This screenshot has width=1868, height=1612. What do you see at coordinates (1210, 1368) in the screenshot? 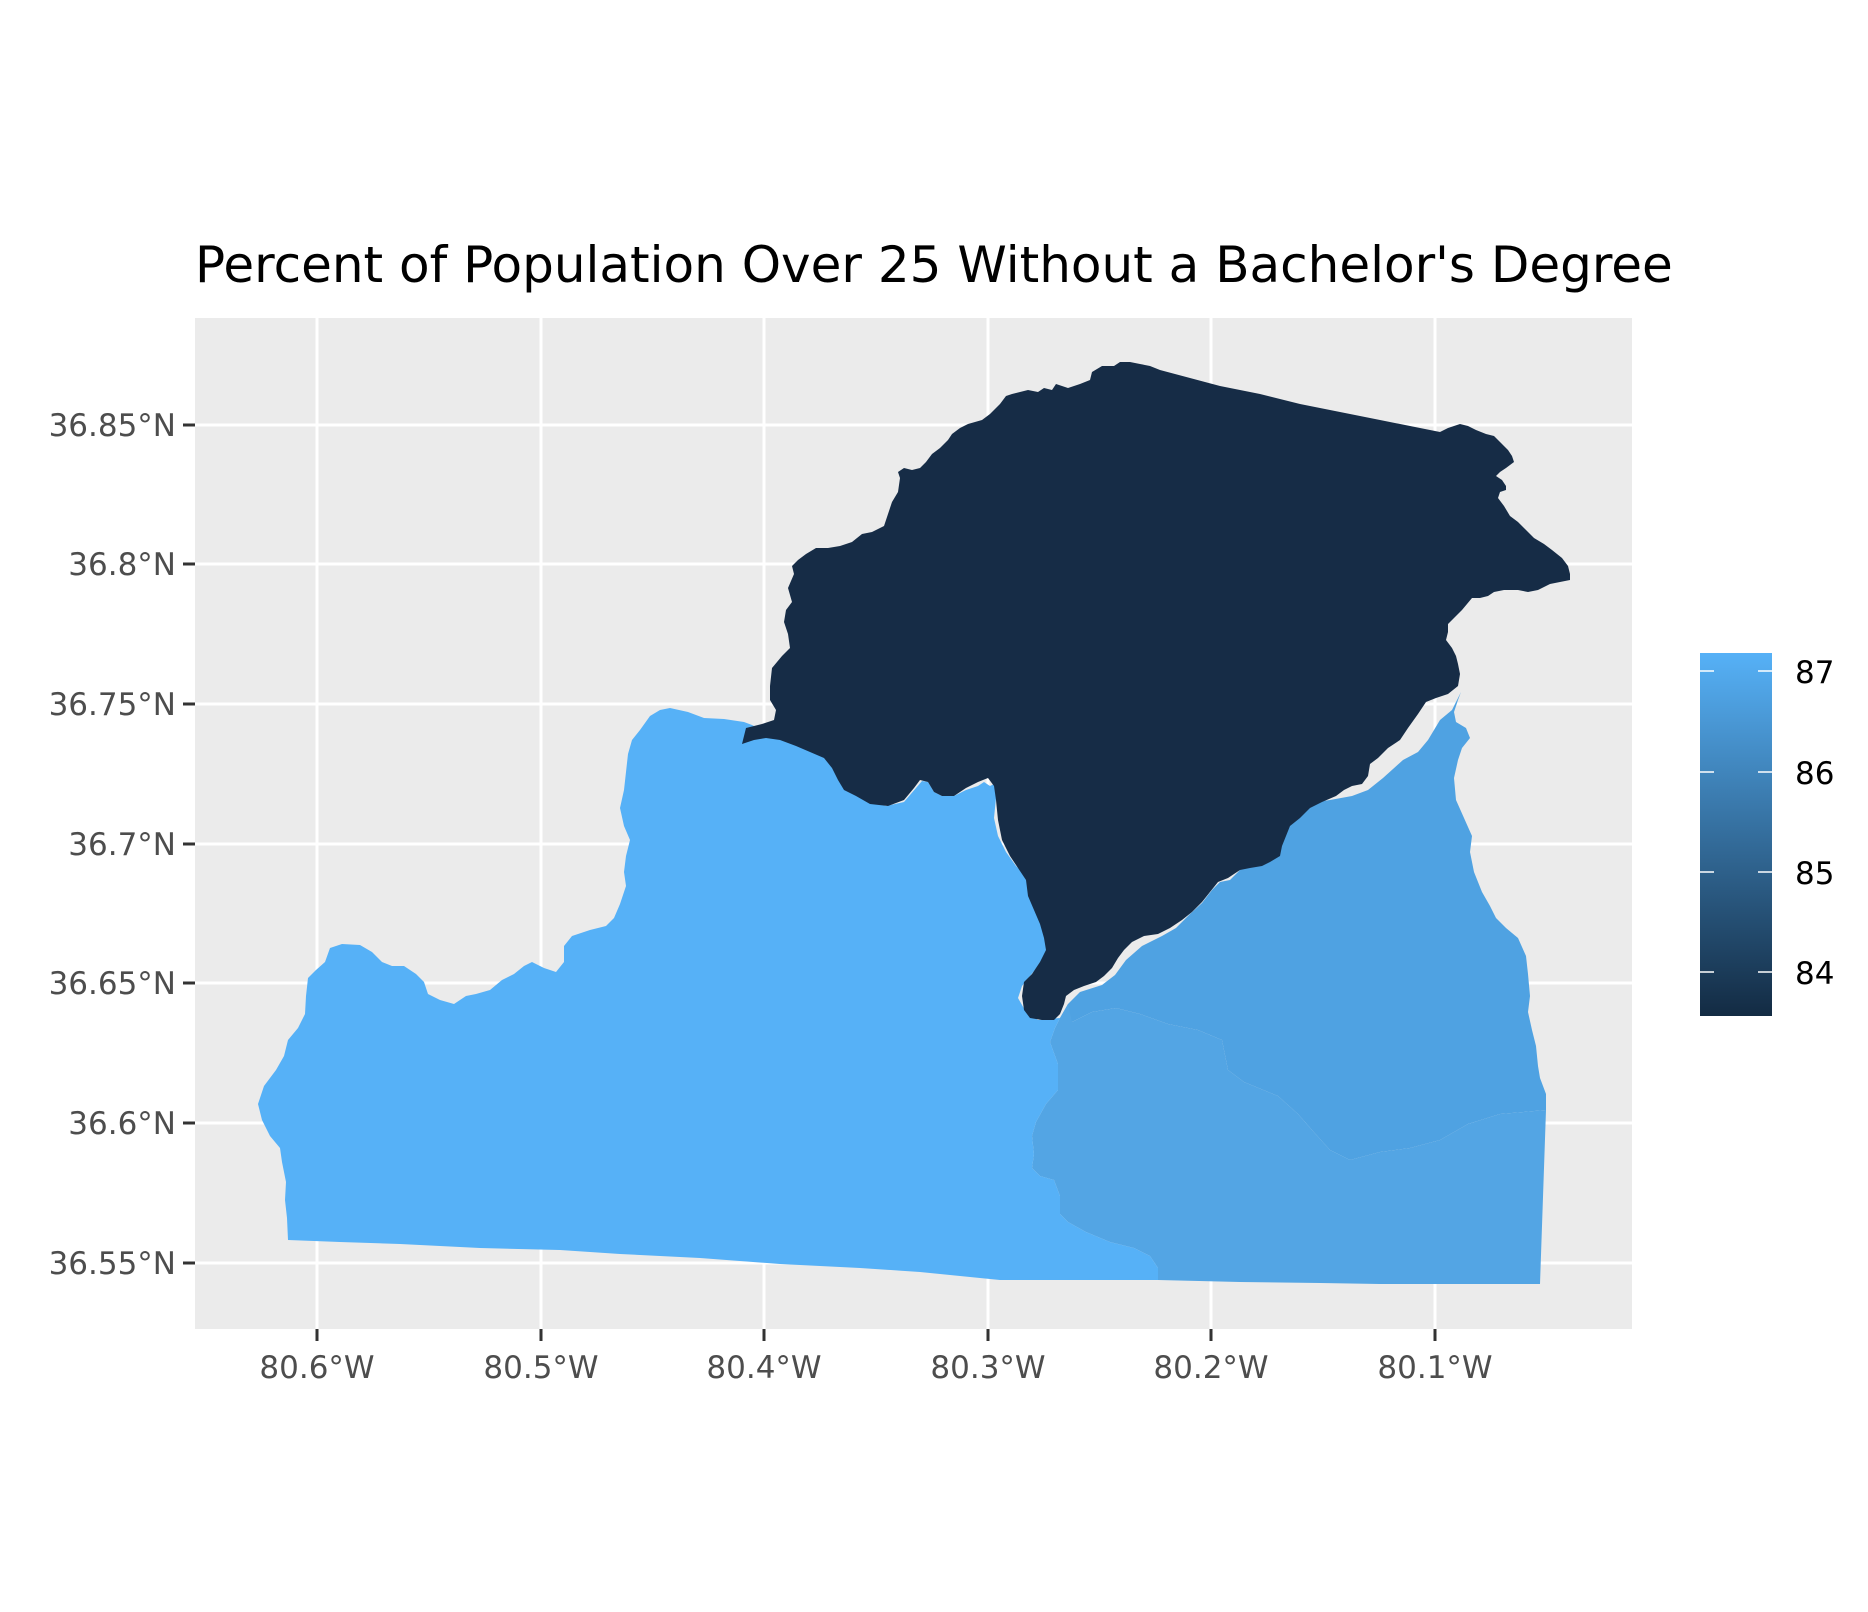
I see `x-tick-label-5: 80.2°W` at bounding box center [1210, 1368].